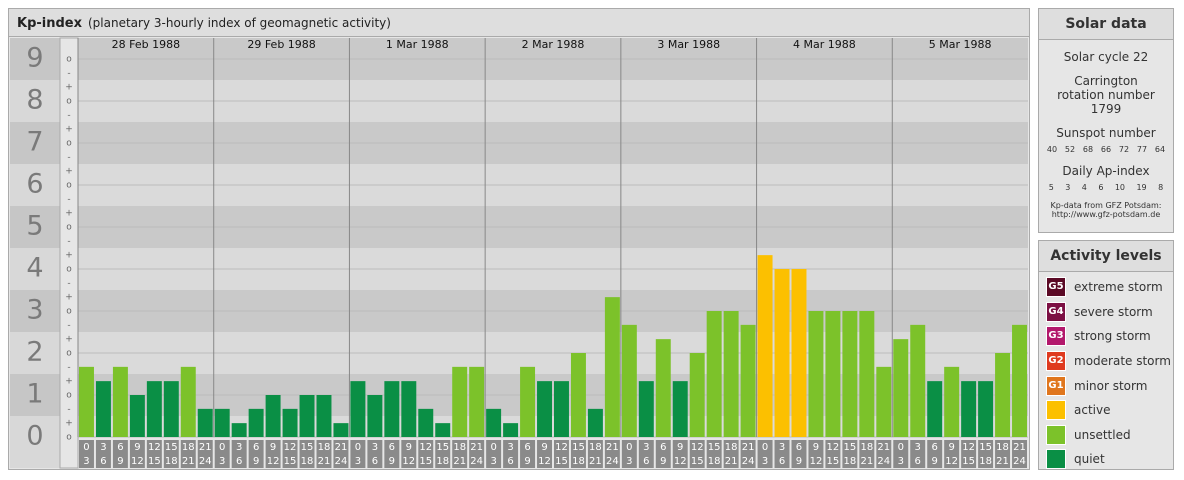 The image size is (1184, 480). I want to click on y-tick-label: 2, so click(34, 352).